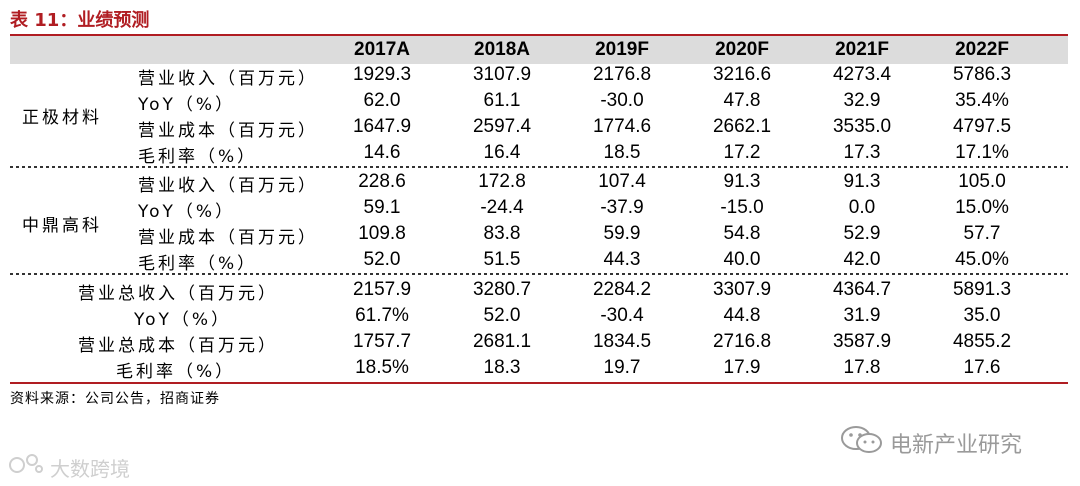  I want to click on table-cell: 16.4, so click(502, 152).